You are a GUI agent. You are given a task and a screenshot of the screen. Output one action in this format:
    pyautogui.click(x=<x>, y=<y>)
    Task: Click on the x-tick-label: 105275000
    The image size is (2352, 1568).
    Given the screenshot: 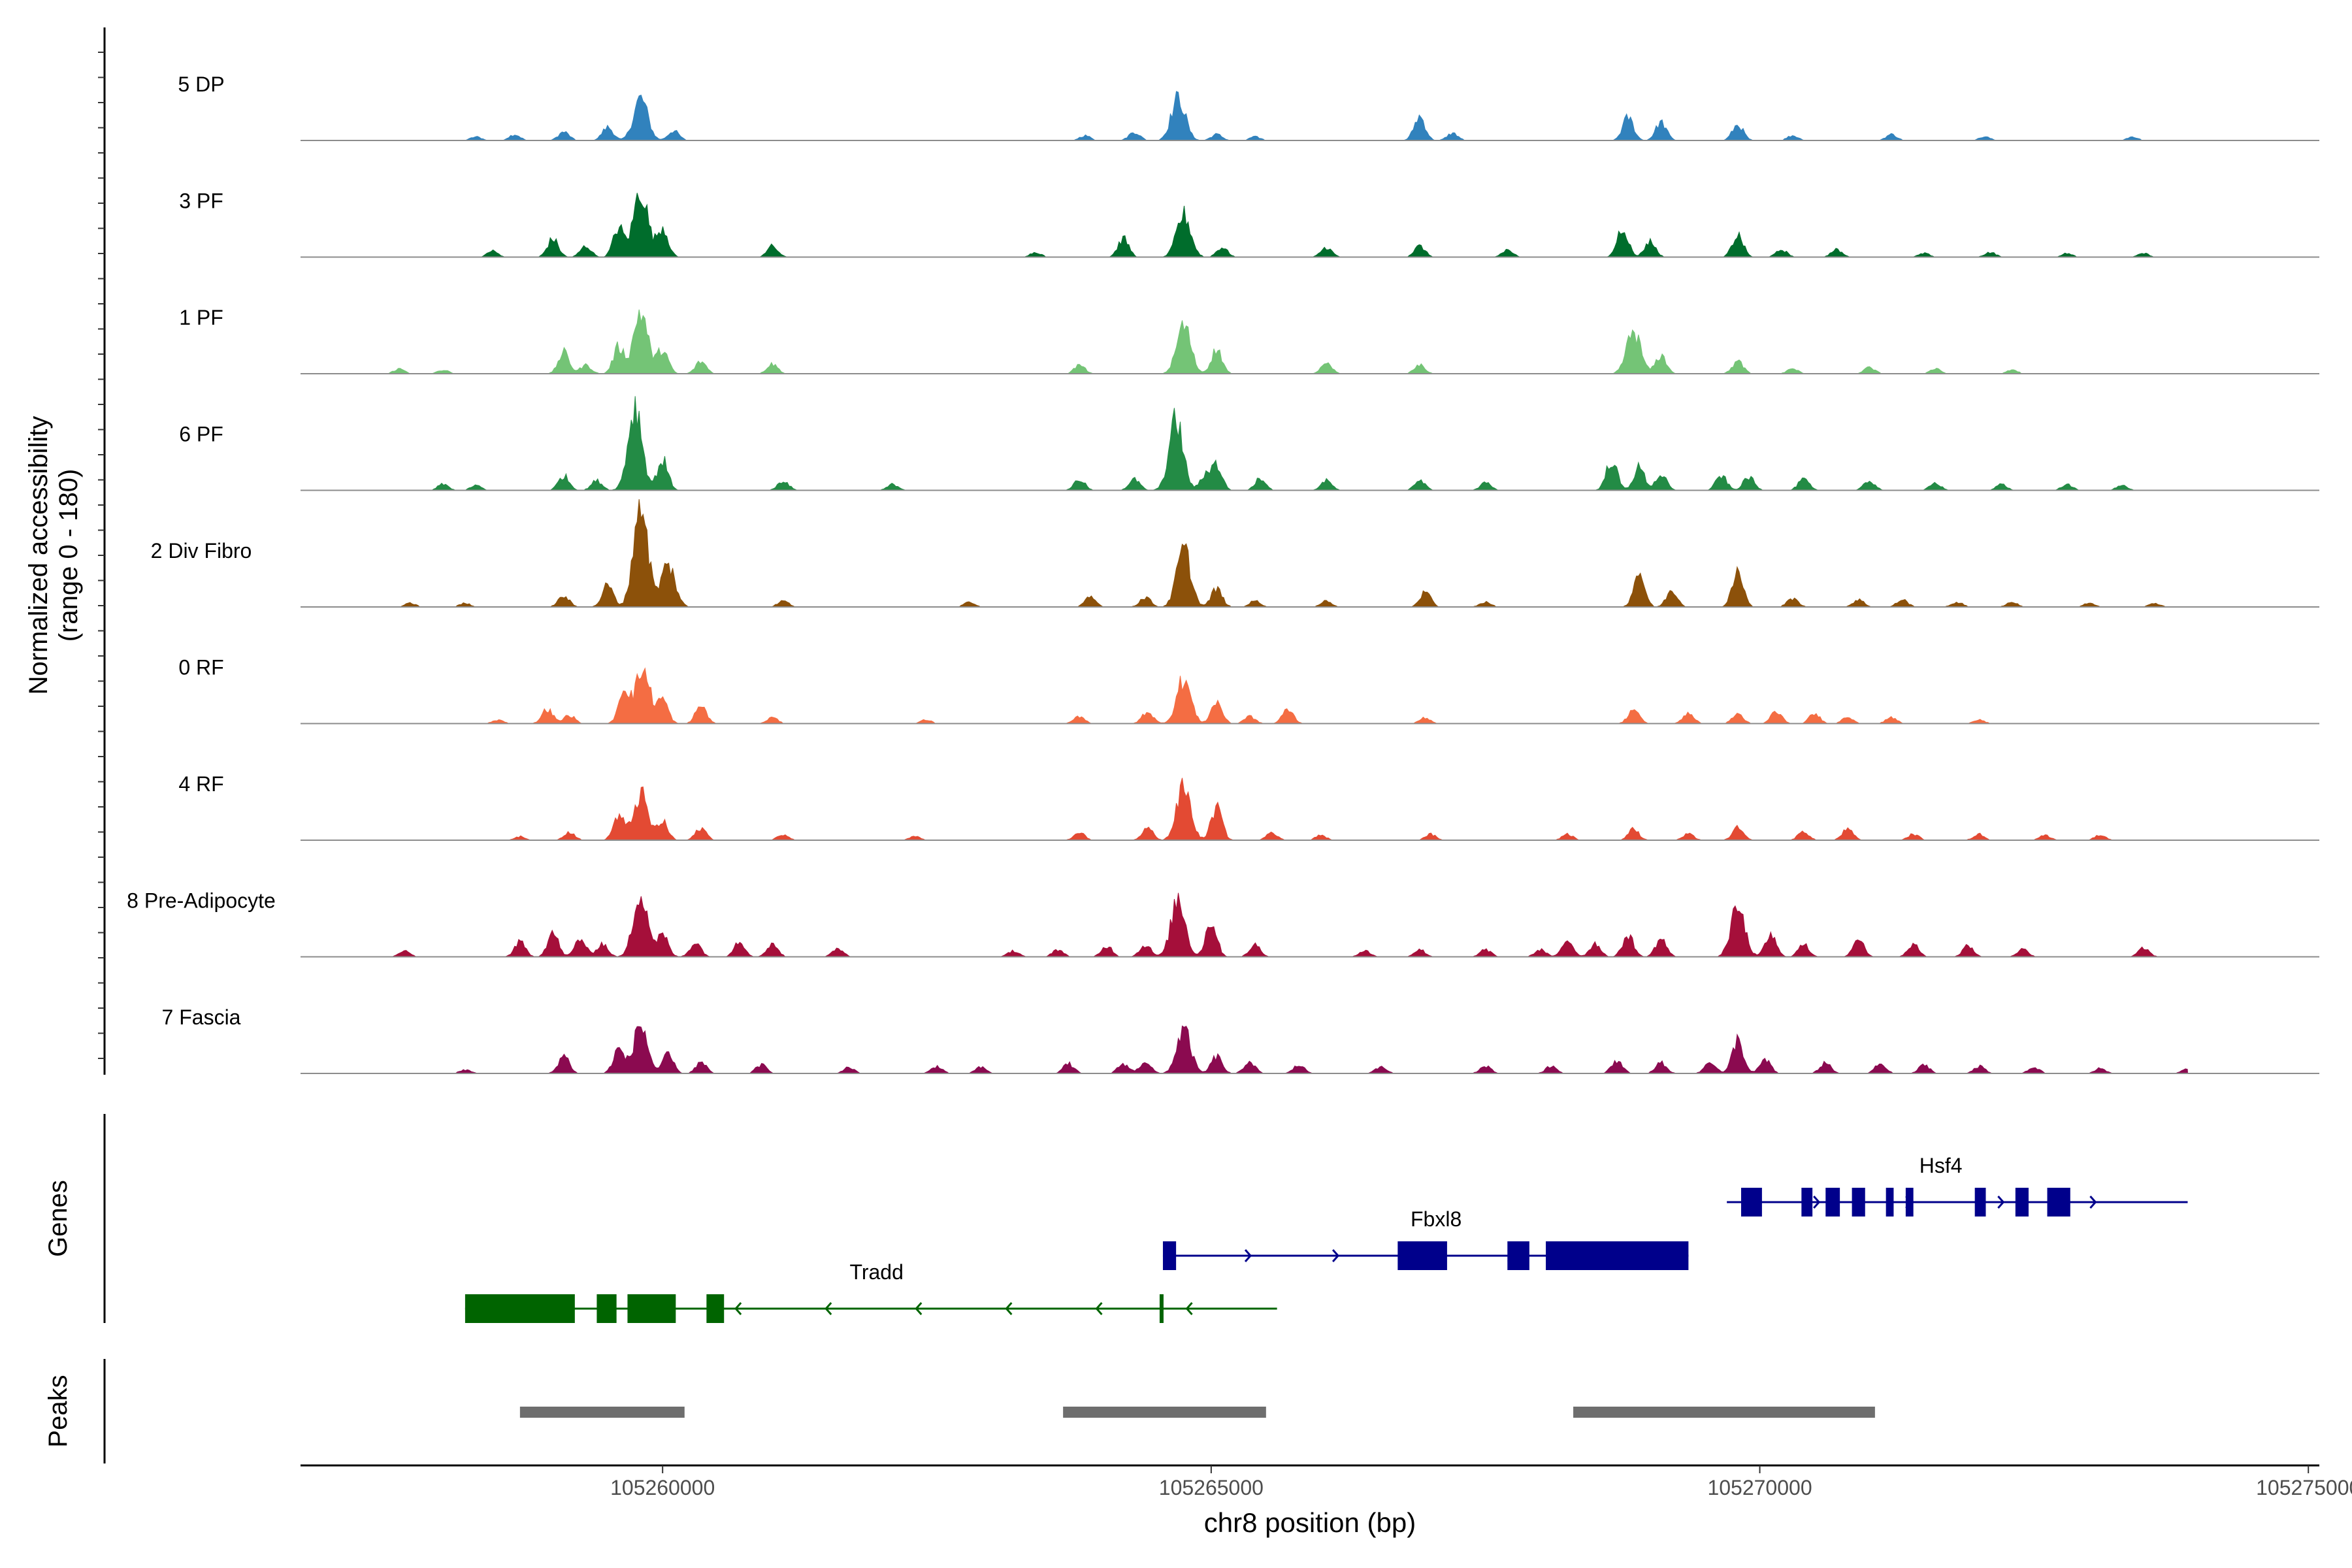 What is the action you would take?
    pyautogui.click(x=2304, y=1487)
    